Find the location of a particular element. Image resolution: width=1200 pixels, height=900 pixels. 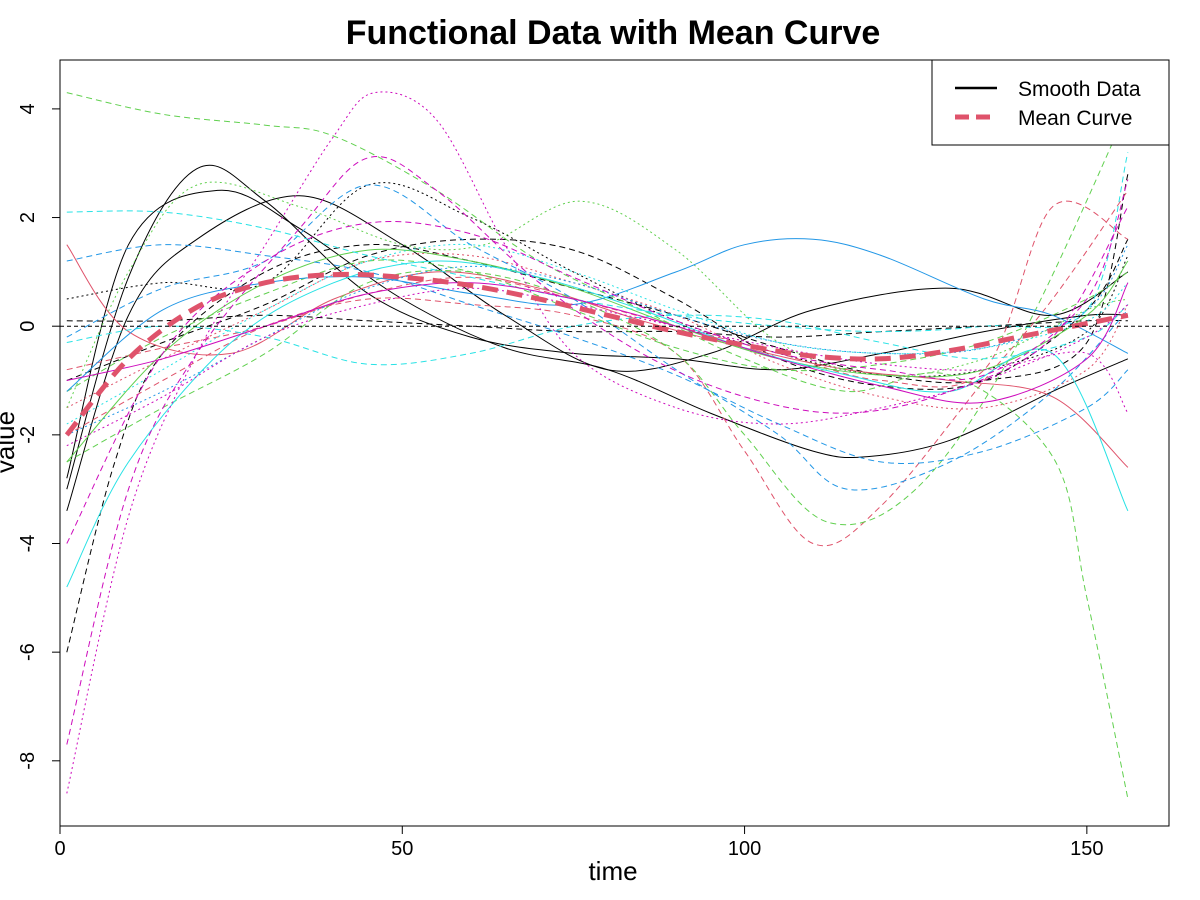

legend: Smooth Data Mean Curve is located at coordinates (1050, 102).